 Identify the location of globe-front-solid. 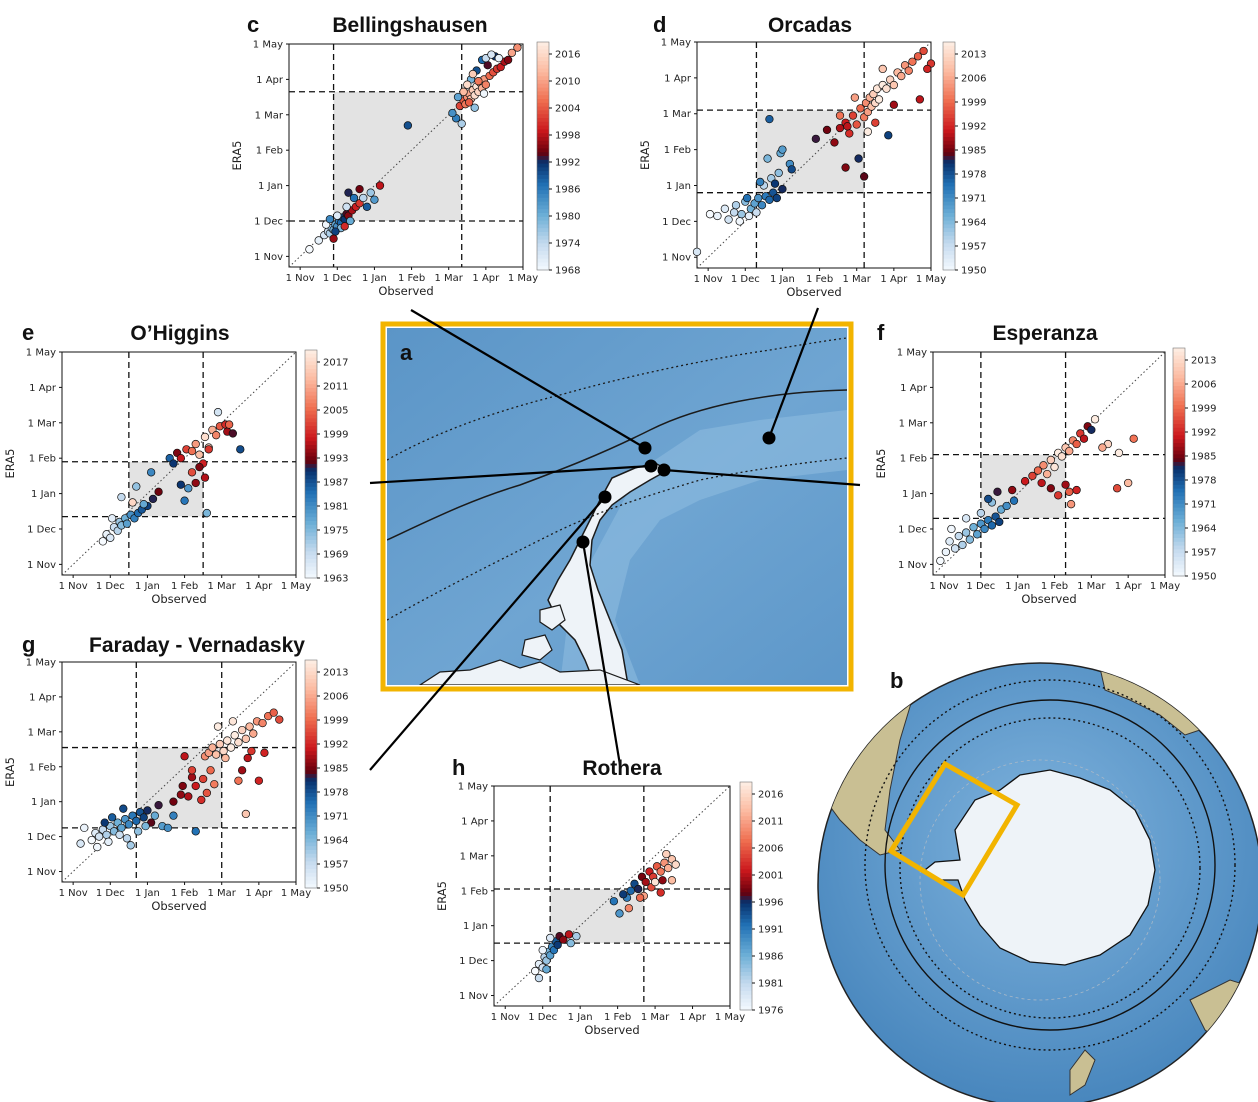
(1050, 865).